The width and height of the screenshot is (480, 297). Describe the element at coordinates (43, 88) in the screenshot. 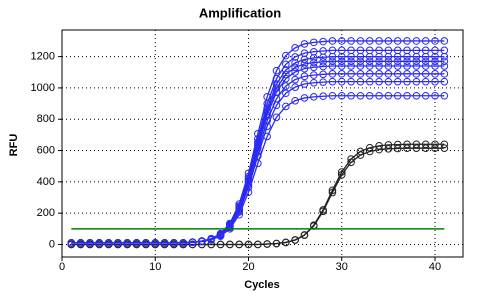

I see `y-tick-label: 1000` at that location.